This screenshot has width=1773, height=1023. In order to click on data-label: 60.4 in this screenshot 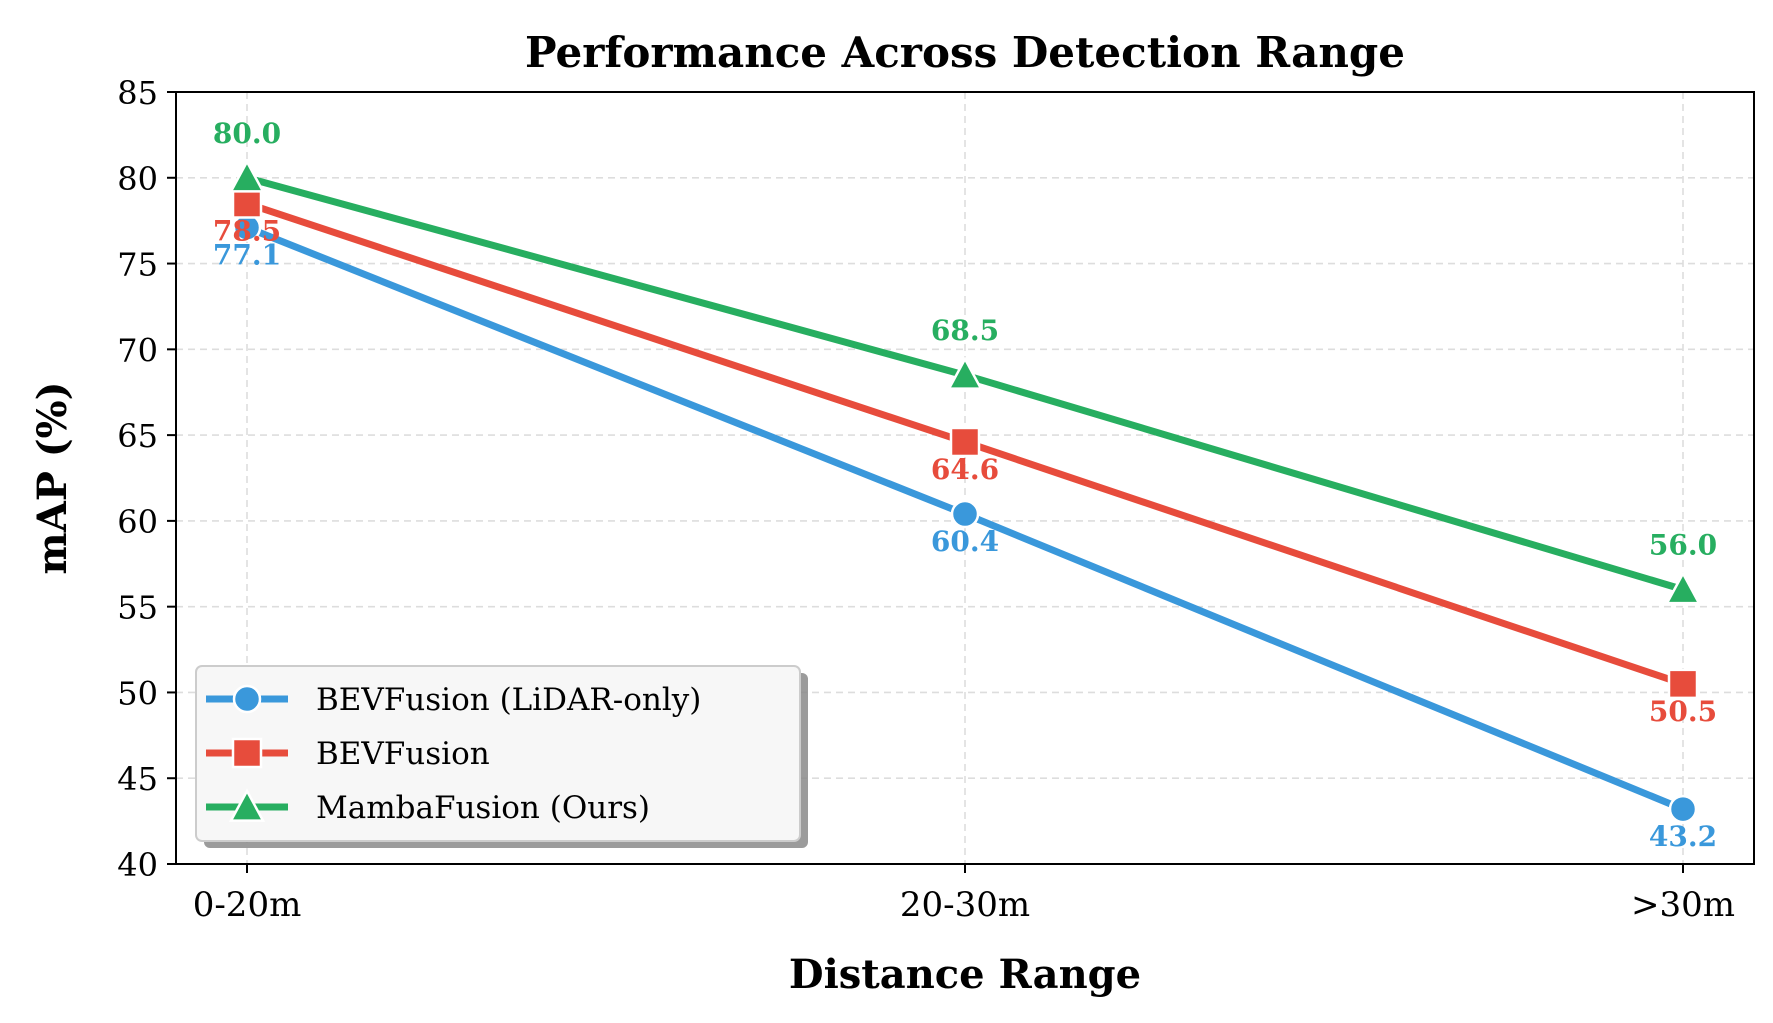, I will do `click(965, 541)`.